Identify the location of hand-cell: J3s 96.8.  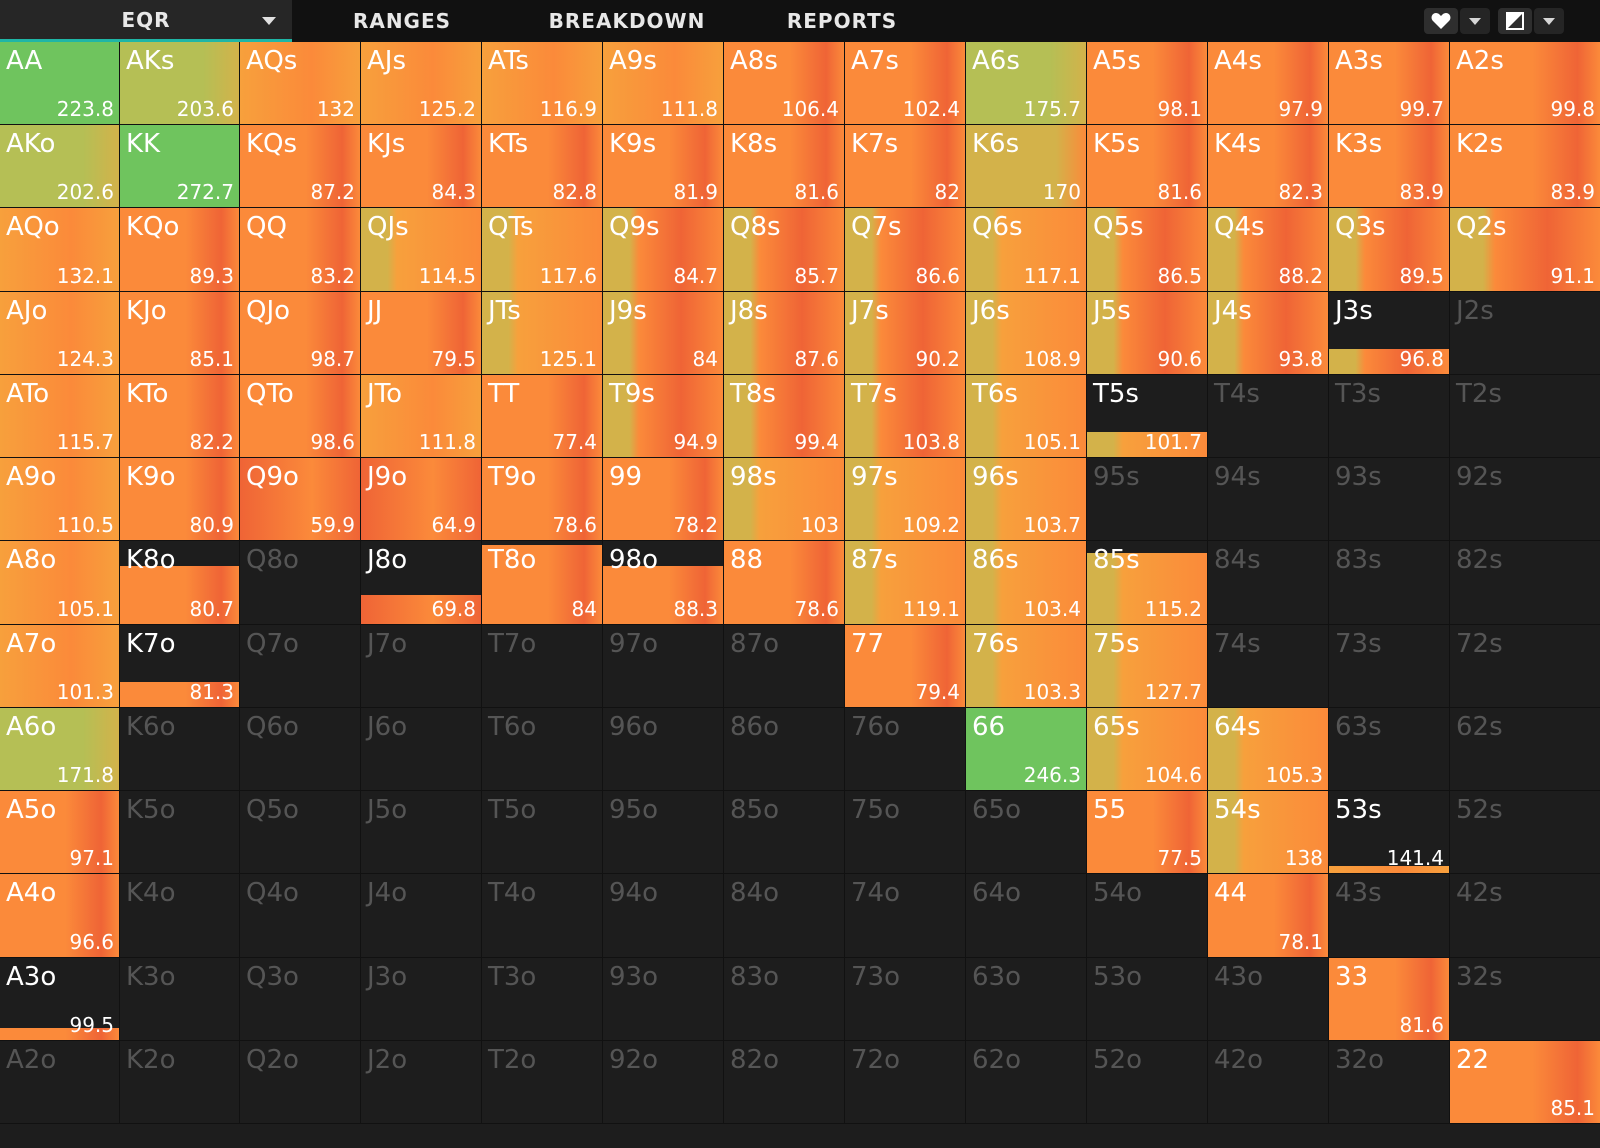
(1389, 333).